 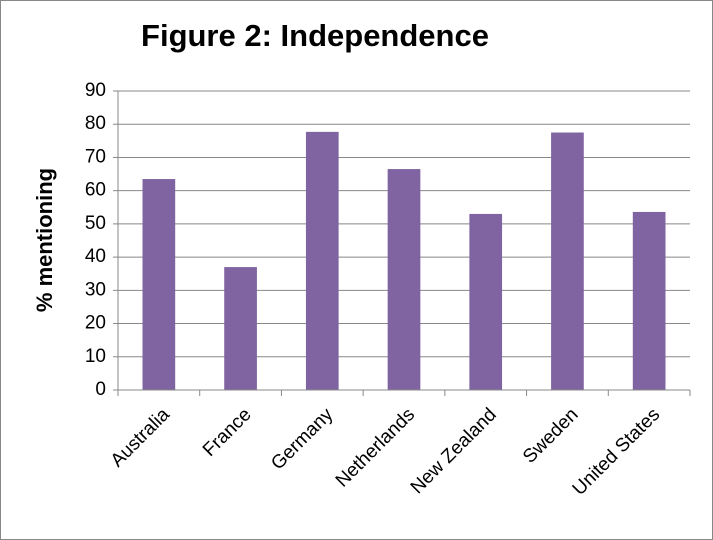 I want to click on y-tick-label: 10, so click(x=95, y=356).